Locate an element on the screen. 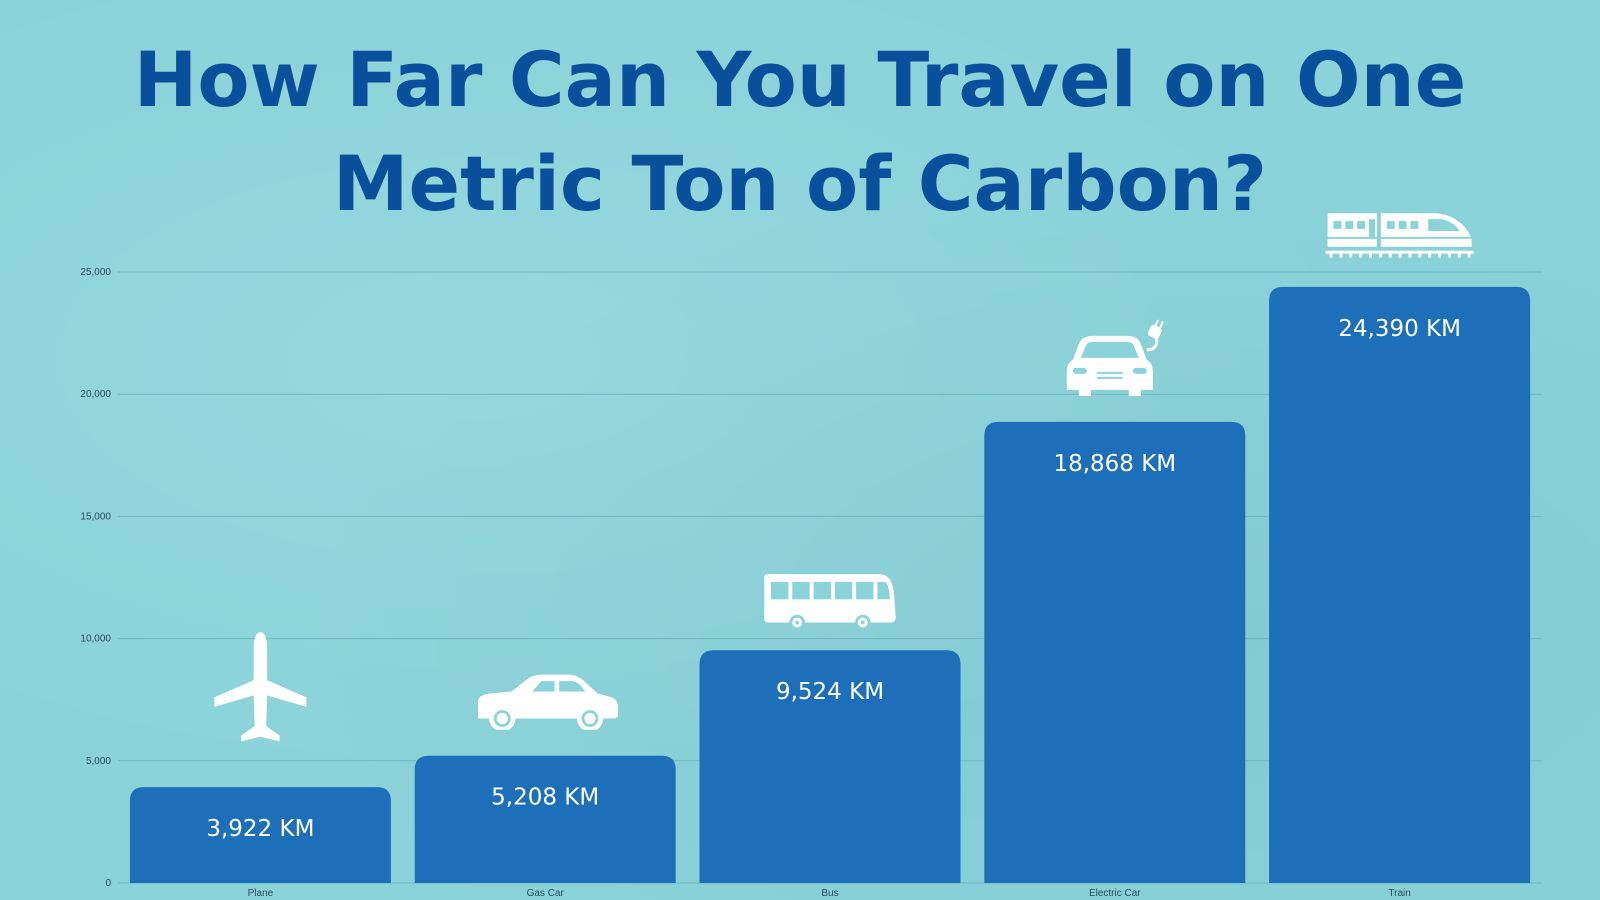  x-tick-label: Train is located at coordinates (1399, 893).